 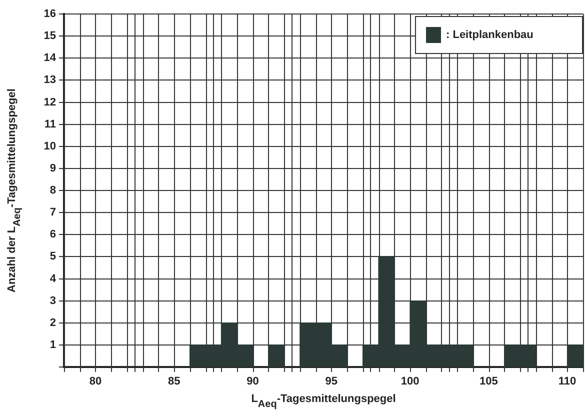 What do you see at coordinates (410, 382) in the screenshot?
I see `x-tick-label: 100` at bounding box center [410, 382].